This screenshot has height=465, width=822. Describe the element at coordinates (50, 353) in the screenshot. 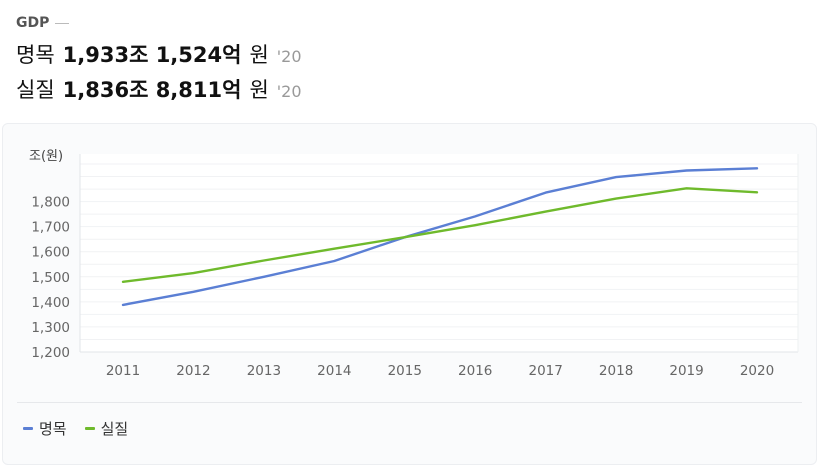

I see `y-tick-label: 1,200` at that location.